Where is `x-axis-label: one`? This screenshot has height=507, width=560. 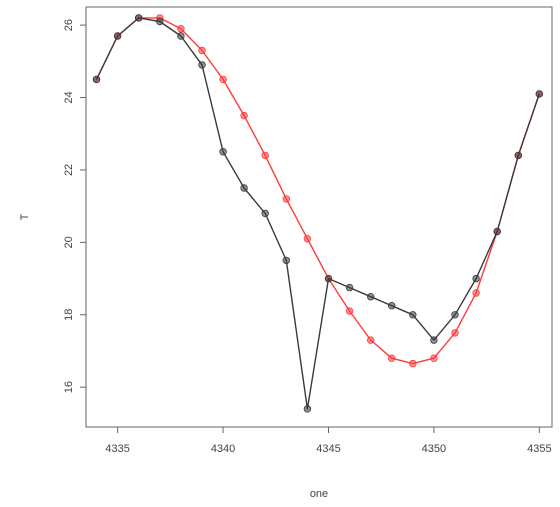 x-axis-label: one is located at coordinates (319, 494).